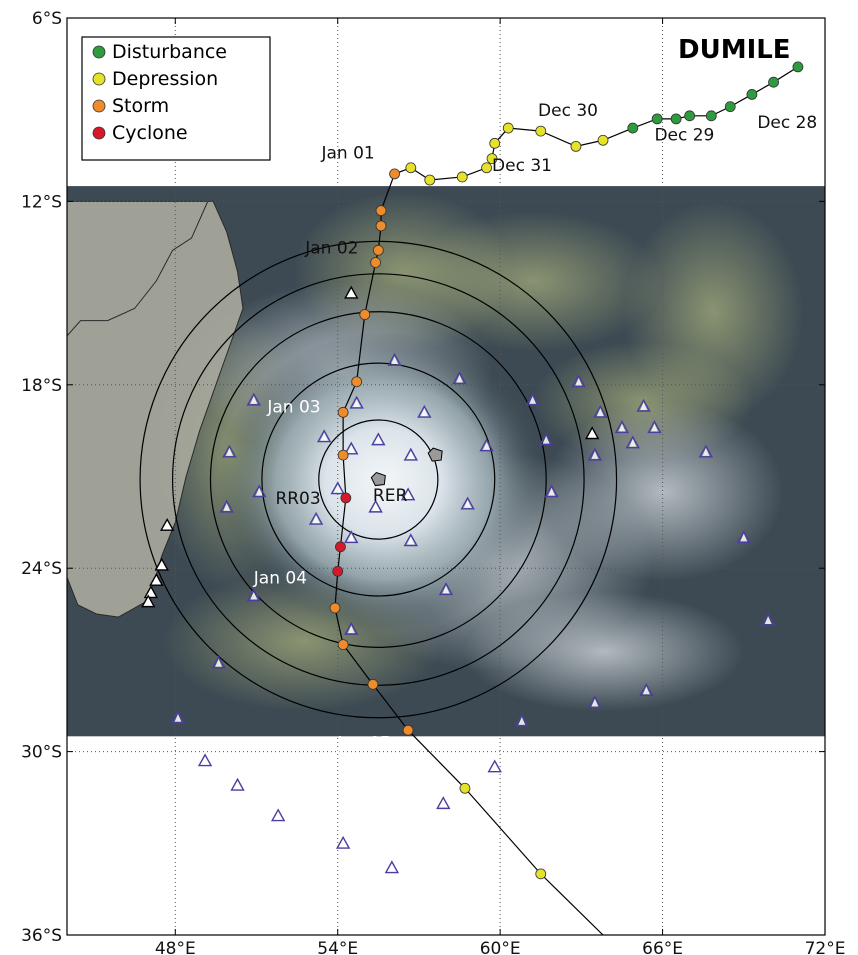 Image resolution: width=858 pixels, height=955 pixels. What do you see at coordinates (337, 947) in the screenshot?
I see `x-tick-label: 54°E` at bounding box center [337, 947].